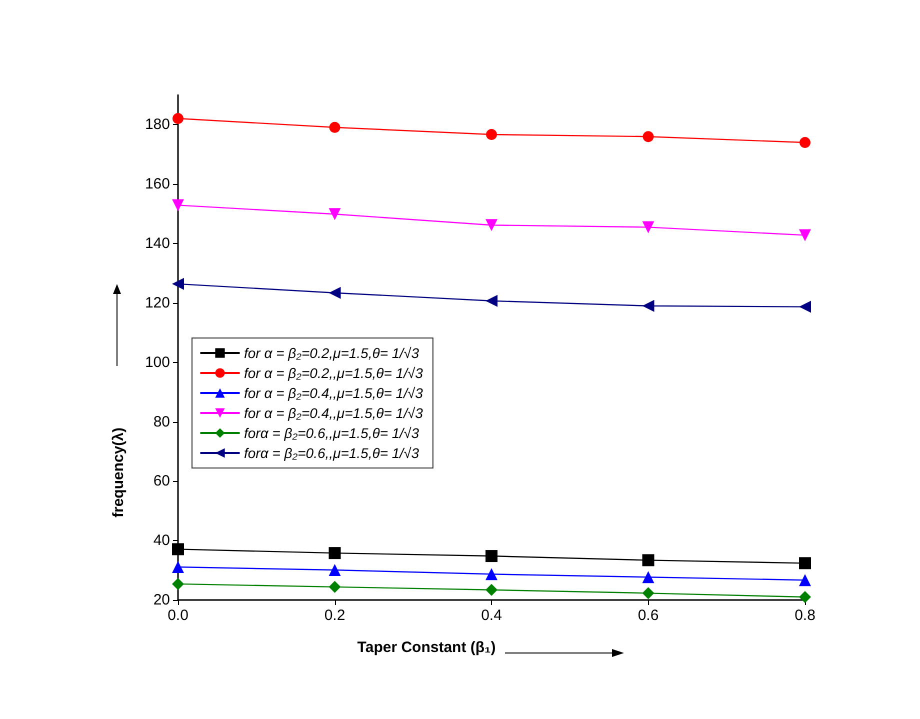 This screenshot has height=719, width=920. I want to click on x-tick-label: 0.8, so click(805, 615).